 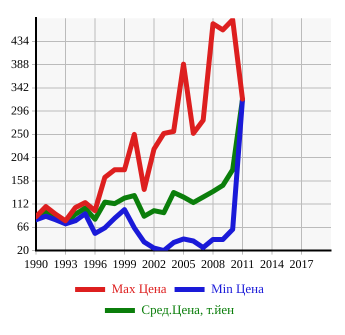 I want to click on x-tick-label: 1990, so click(x=36, y=263).